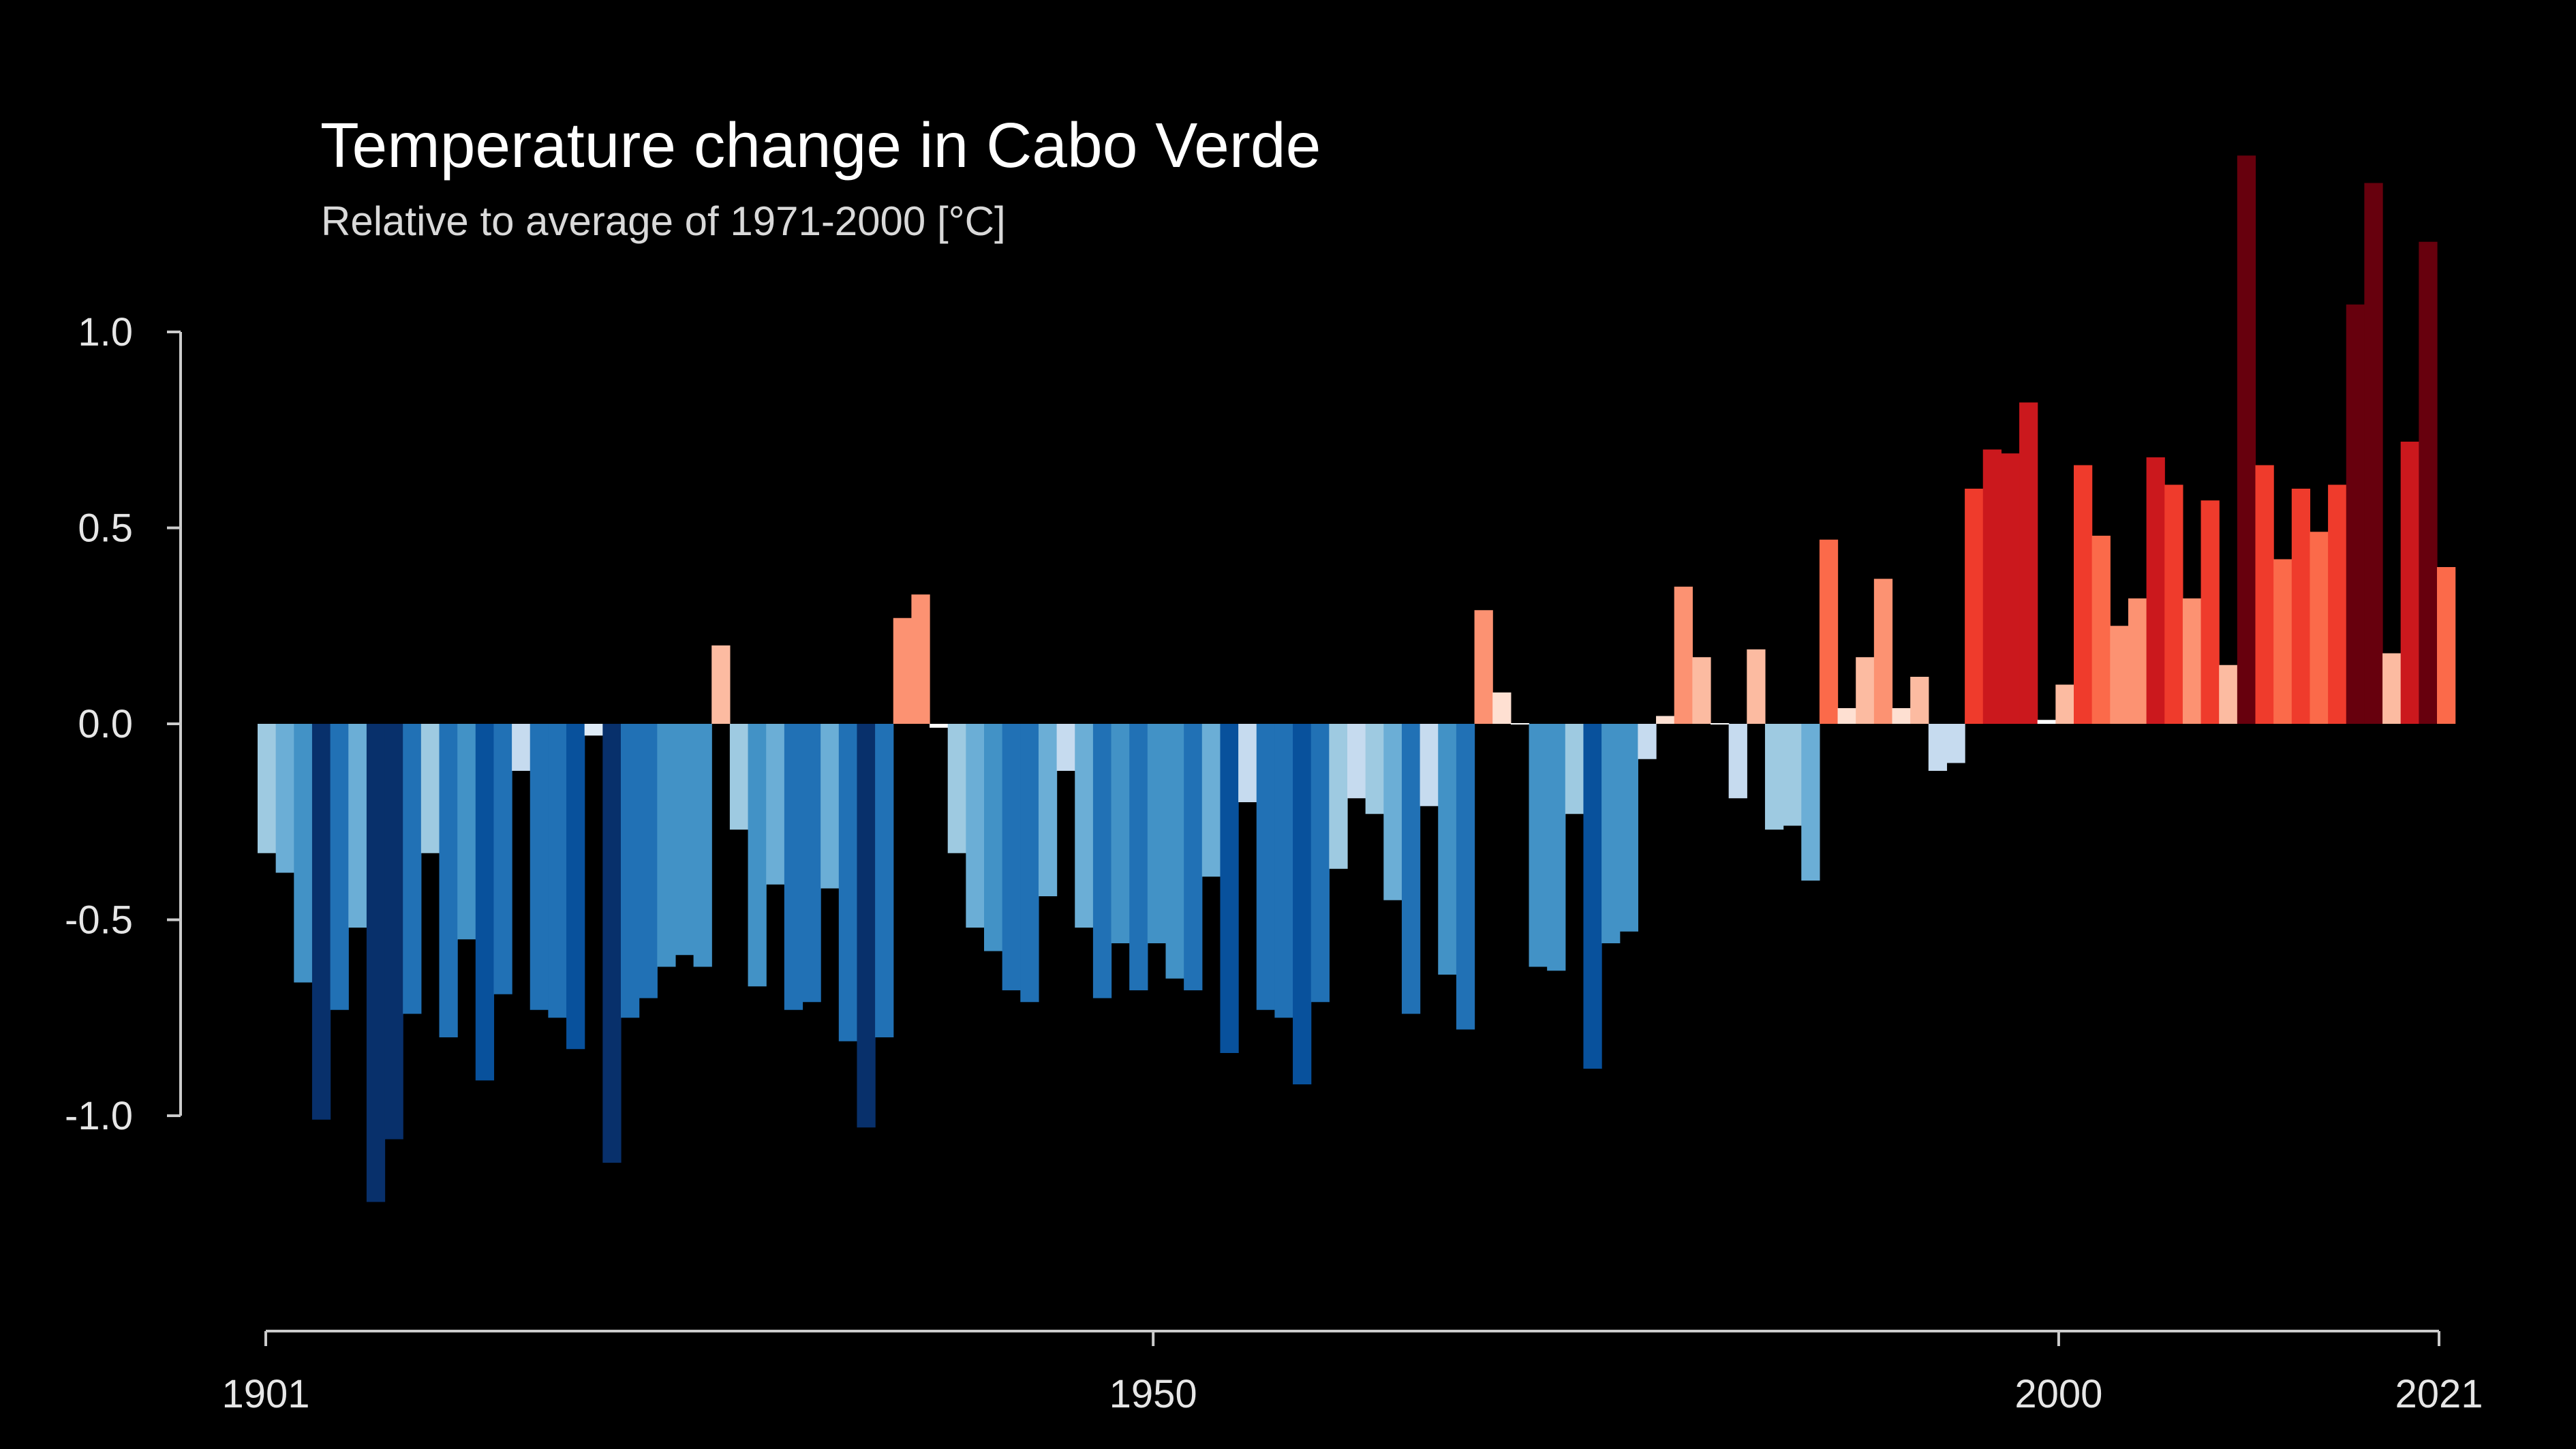 This screenshot has height=1449, width=2576. What do you see at coordinates (2192, 661) in the screenshot?
I see `bar-2007` at bounding box center [2192, 661].